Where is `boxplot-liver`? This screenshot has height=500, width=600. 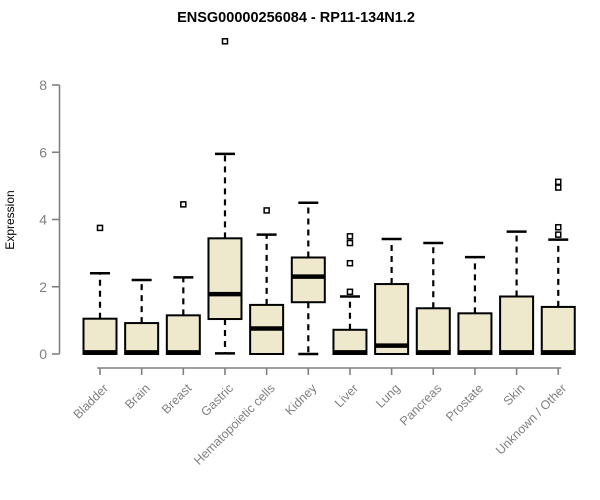
boxplot-liver is located at coordinates (350, 294).